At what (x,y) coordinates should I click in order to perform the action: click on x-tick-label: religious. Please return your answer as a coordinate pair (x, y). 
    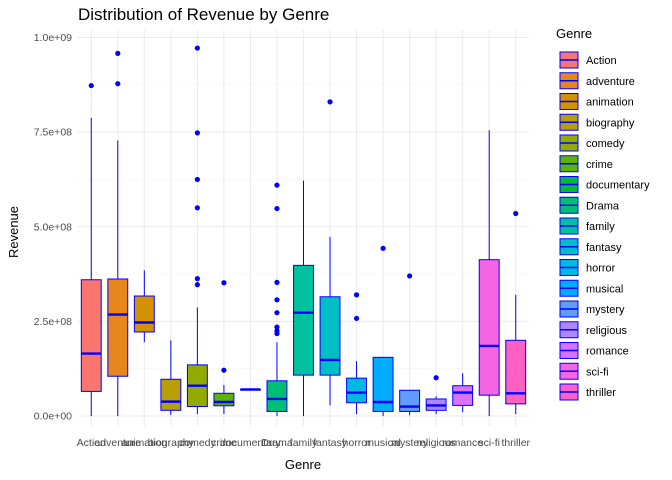
    Looking at the image, I should click on (436, 443).